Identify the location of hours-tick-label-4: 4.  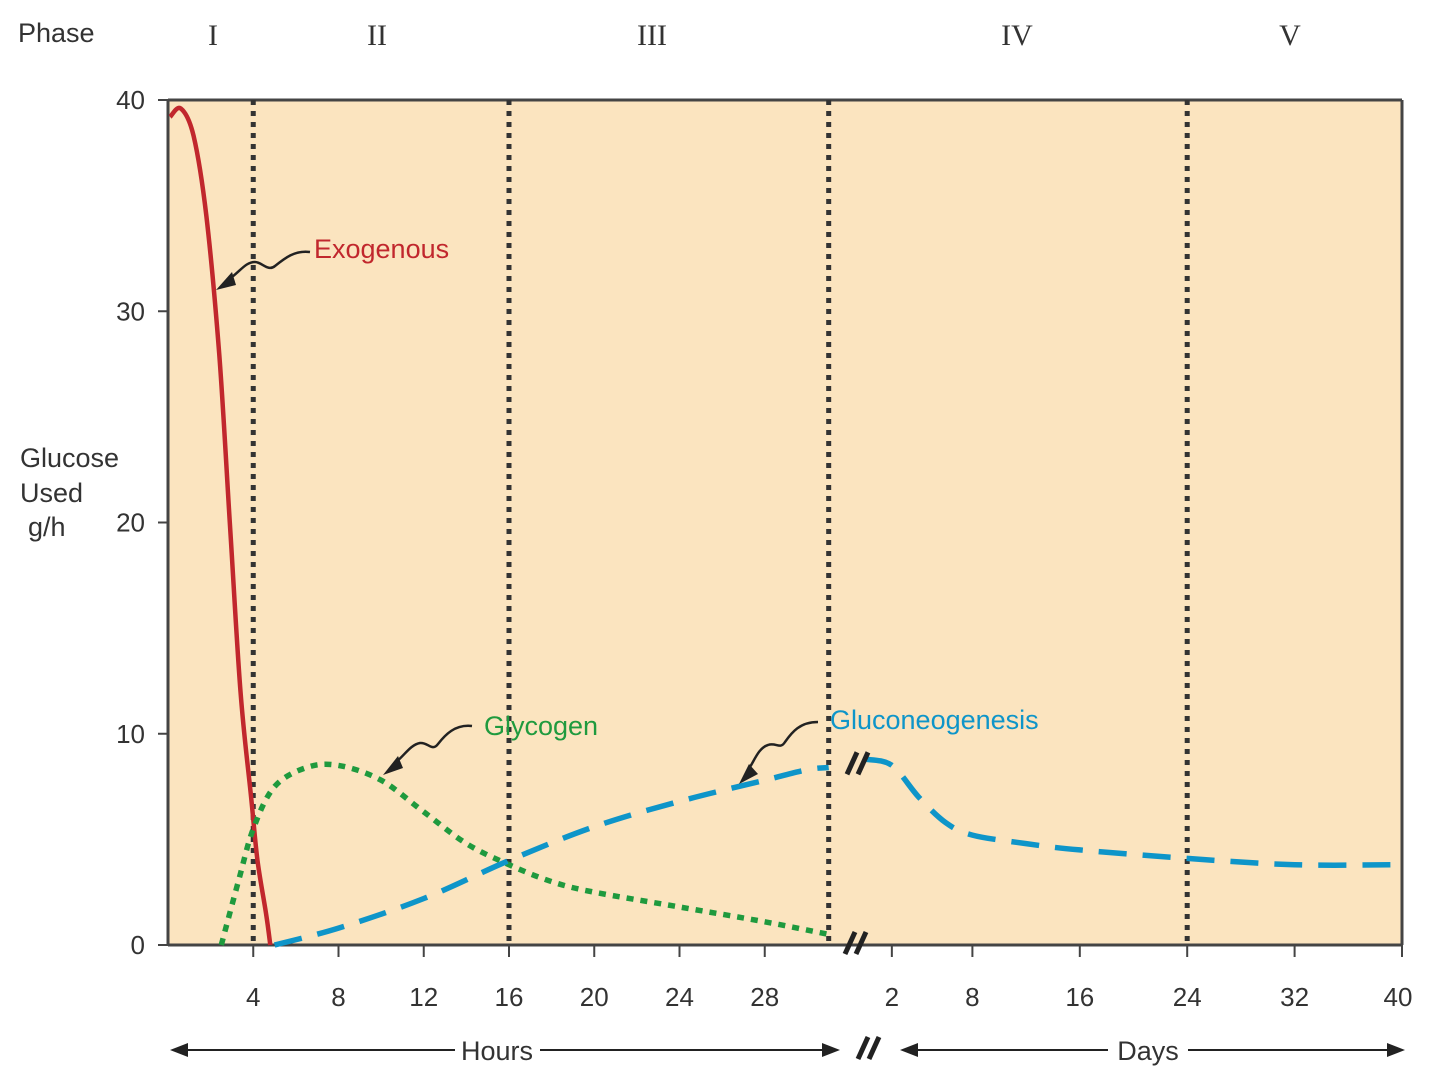
(253, 997).